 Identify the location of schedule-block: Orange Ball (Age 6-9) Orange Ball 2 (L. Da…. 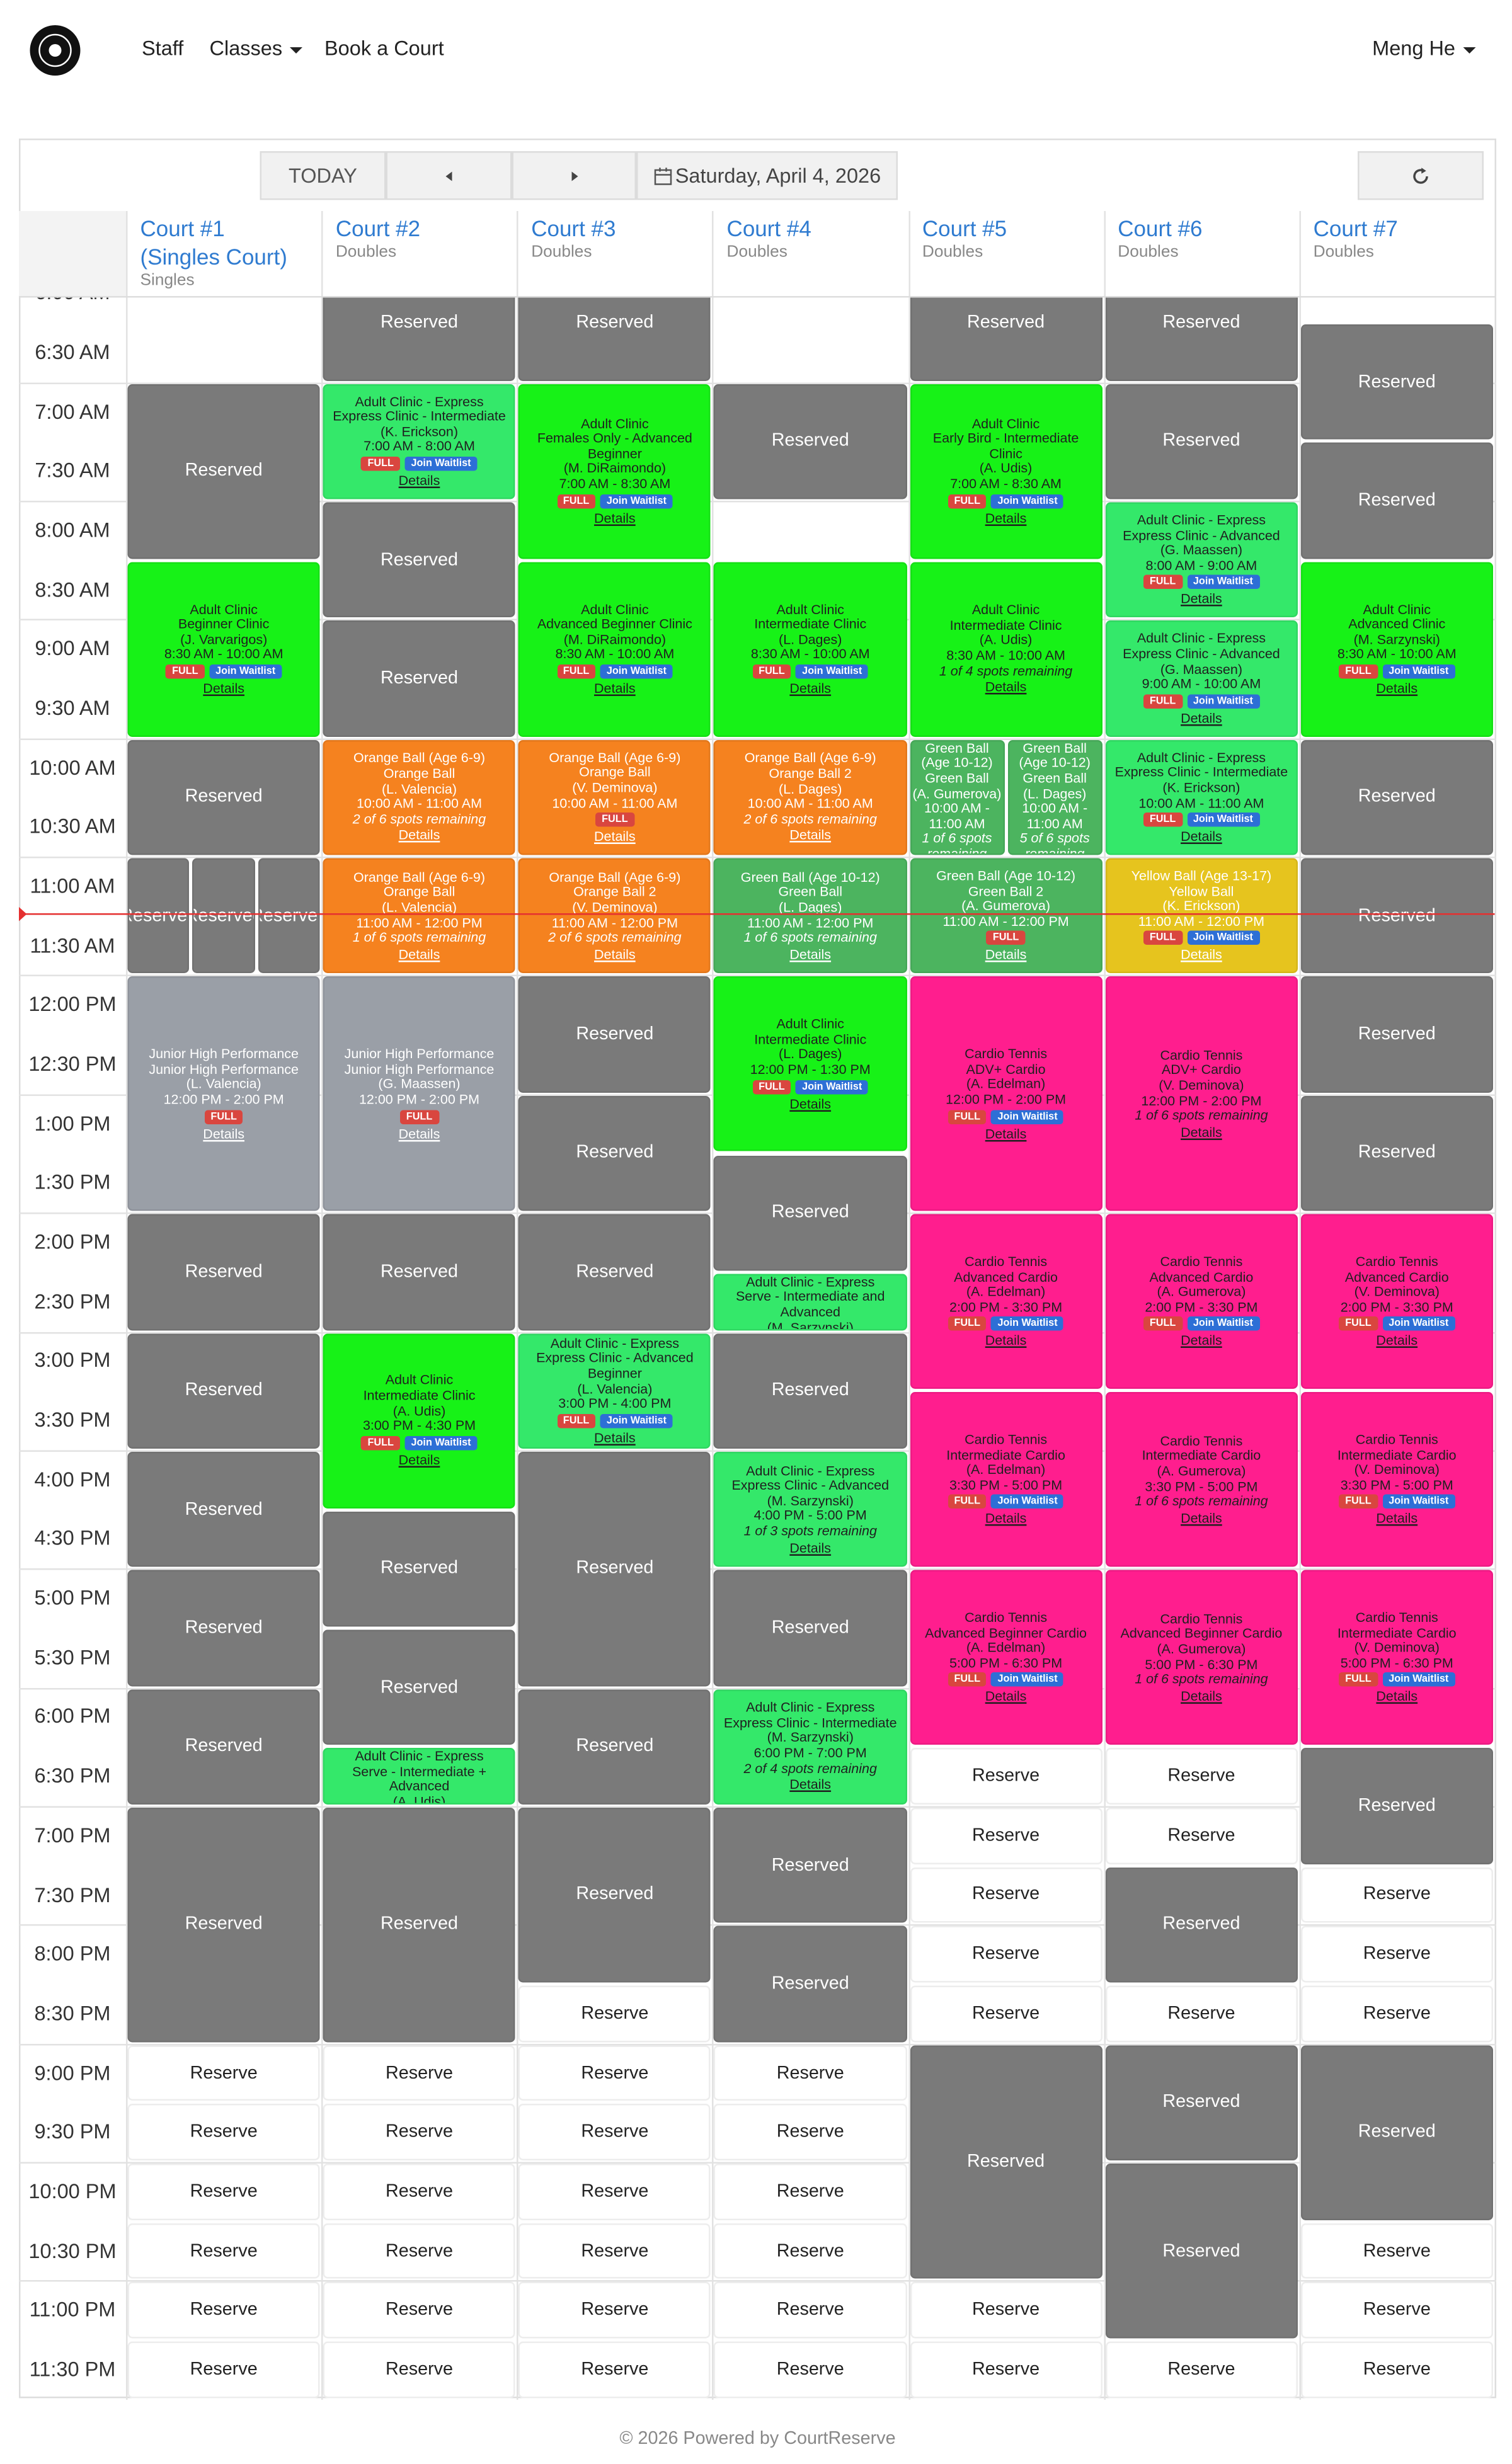
(810, 797).